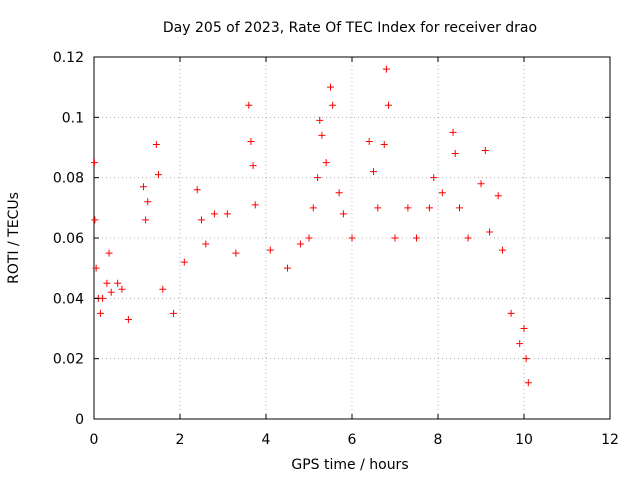 The width and height of the screenshot is (640, 480). Describe the element at coordinates (524, 440) in the screenshot. I see `x-tick-label: 10` at that location.